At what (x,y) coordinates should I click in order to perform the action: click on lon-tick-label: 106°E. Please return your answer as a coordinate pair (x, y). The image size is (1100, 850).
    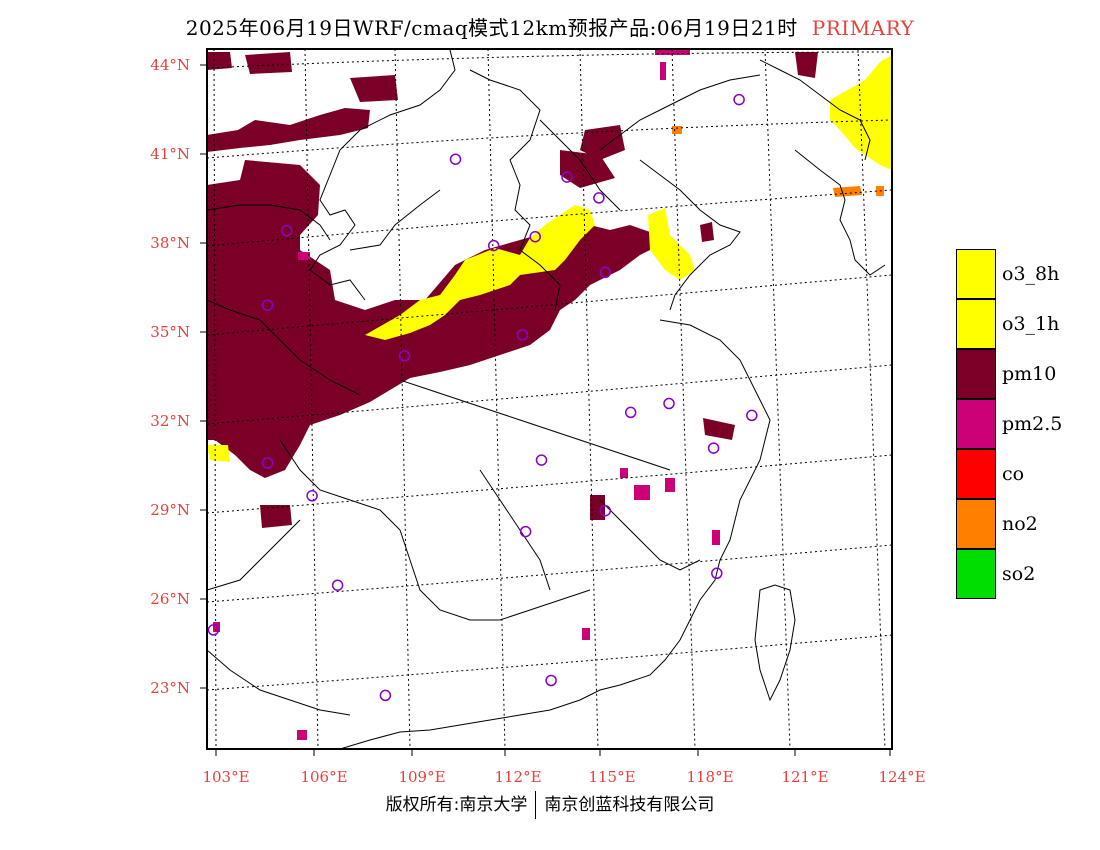
    Looking at the image, I should click on (323, 777).